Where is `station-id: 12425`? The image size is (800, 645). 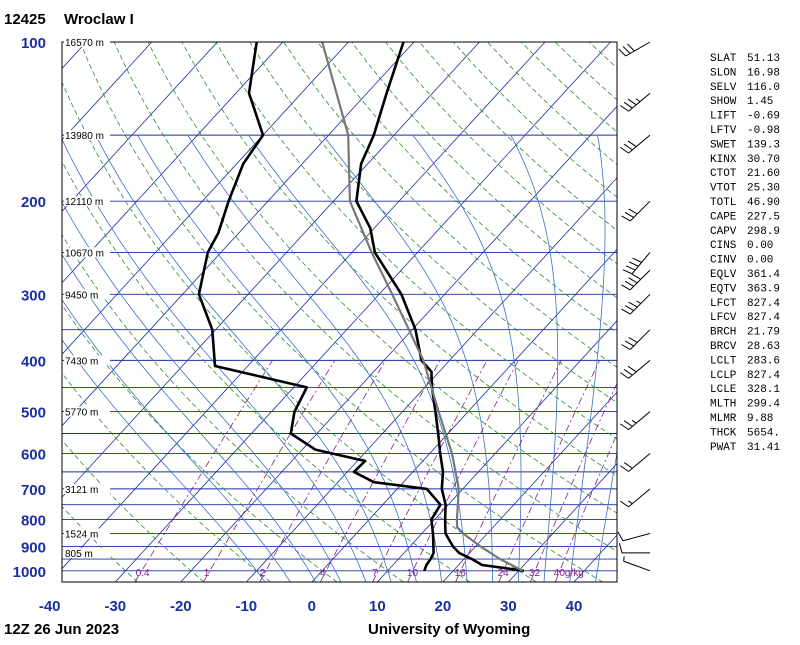 station-id: 12425 is located at coordinates (25, 19).